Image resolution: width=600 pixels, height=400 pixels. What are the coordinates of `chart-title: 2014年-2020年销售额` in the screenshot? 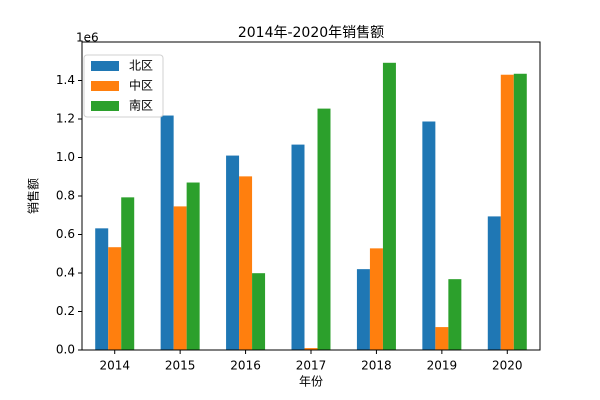 It's located at (311, 33).